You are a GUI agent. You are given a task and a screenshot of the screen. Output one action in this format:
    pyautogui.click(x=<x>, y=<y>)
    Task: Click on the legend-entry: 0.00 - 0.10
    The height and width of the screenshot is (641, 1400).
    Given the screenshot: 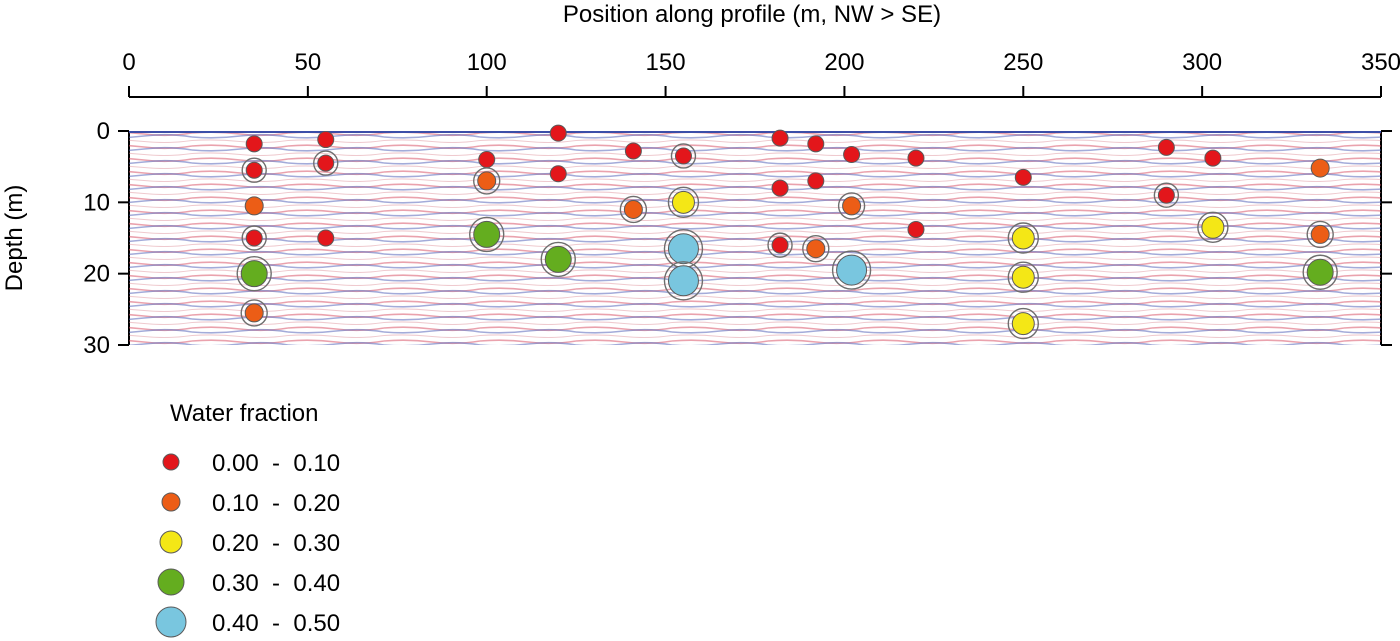 What is the action you would take?
    pyautogui.click(x=251, y=463)
    